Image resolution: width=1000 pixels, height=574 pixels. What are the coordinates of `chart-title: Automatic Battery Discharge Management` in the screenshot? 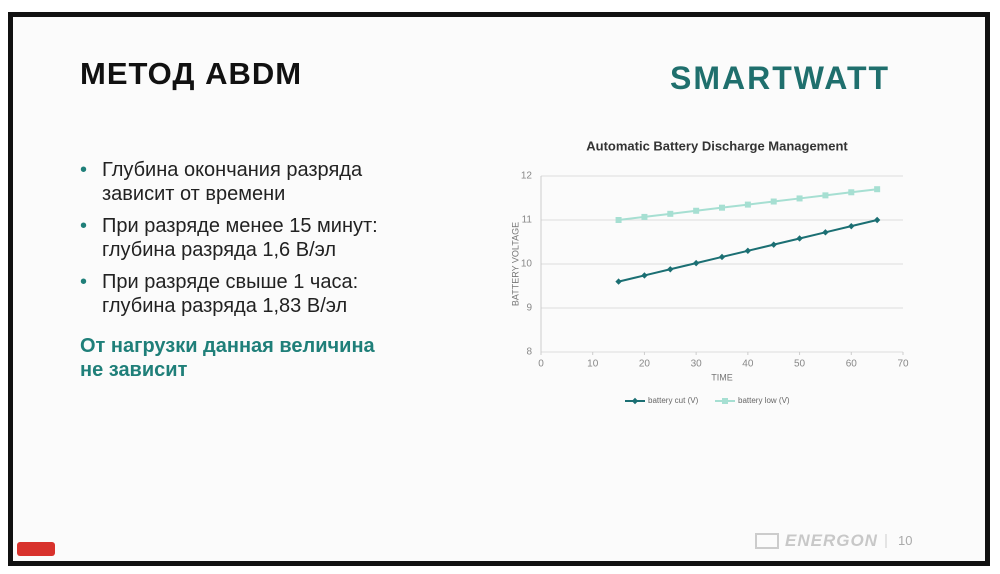 It's located at (717, 145).